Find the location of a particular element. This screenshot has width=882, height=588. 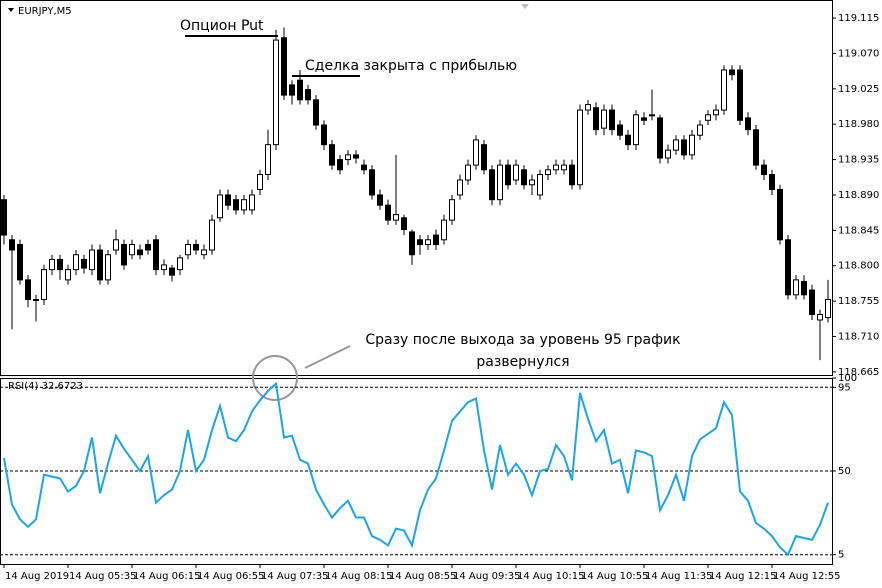

y-tick-label: 50 is located at coordinates (844, 471).